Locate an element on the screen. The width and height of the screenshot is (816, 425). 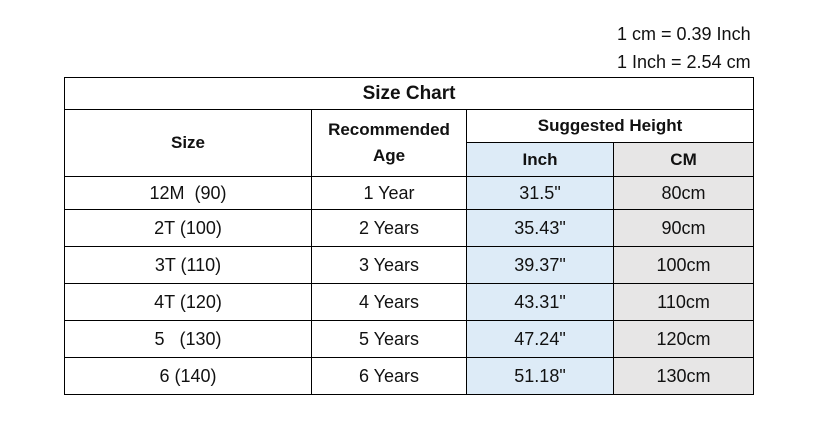
size-row: 4T (120) 4 Years 43.31" 110cm is located at coordinates (409, 302).